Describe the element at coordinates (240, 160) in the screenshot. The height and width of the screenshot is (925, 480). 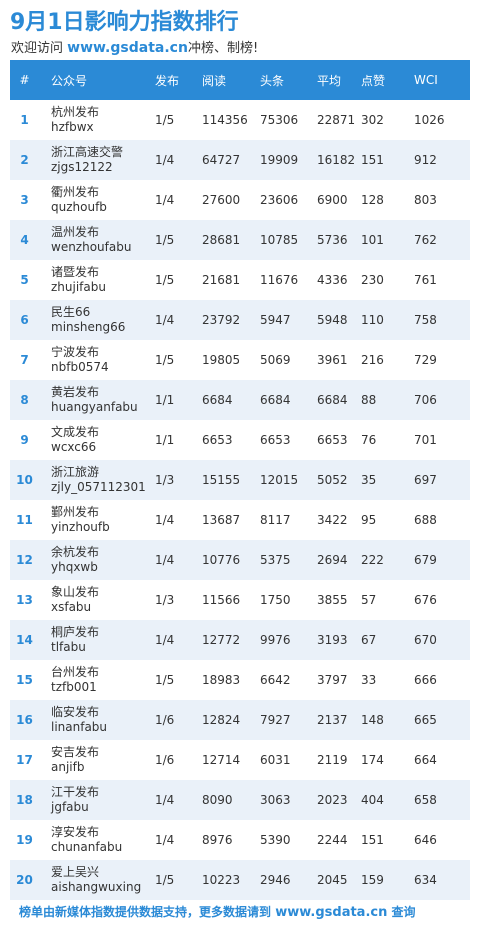
I see `table-row: 2 浙江高速交警 zjgs12122 1/4 64727 19909 16182 151 912` at that location.